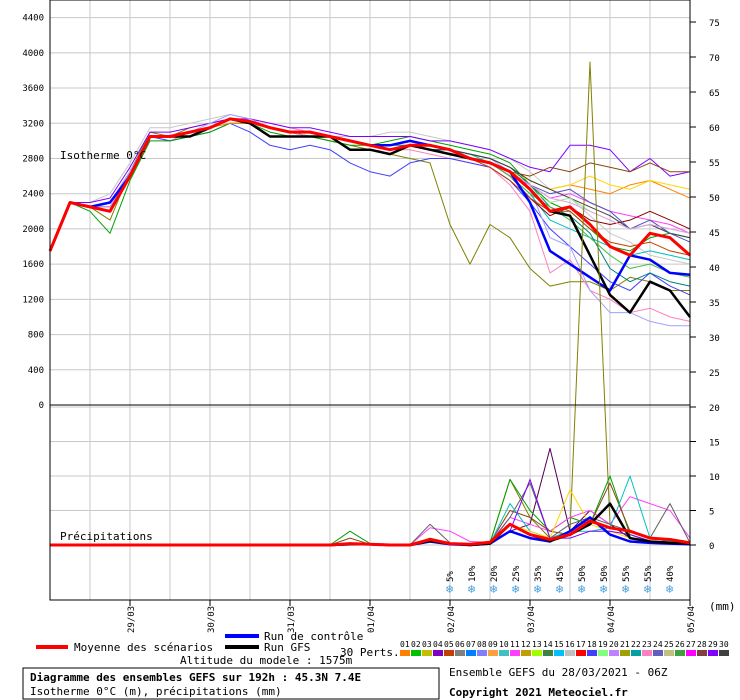 This screenshot has width=740, height=700. Describe the element at coordinates (33, 230) in the screenshot. I see `isotherm-y-tick-label: 2000` at that location.